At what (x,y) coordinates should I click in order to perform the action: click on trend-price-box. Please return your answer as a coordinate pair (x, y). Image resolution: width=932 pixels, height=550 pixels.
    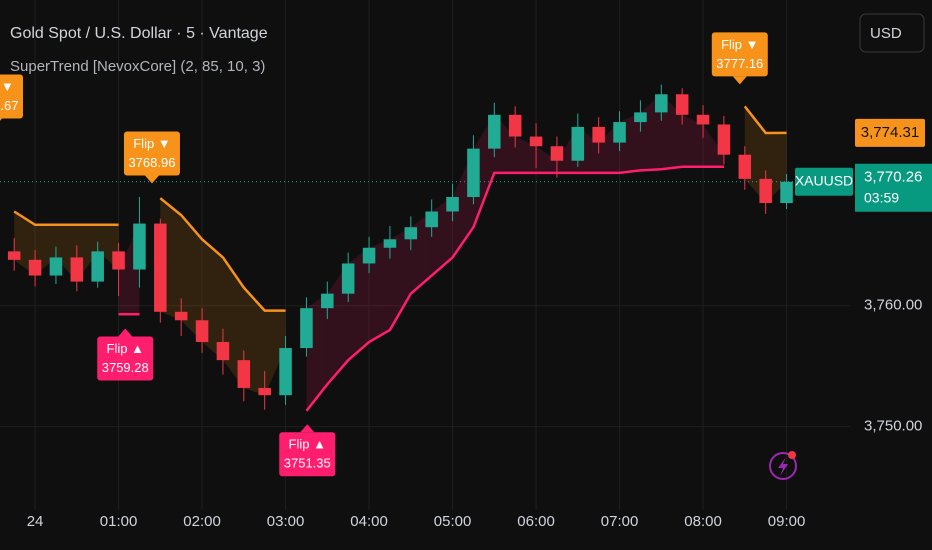
    Looking at the image, I should click on (890, 132).